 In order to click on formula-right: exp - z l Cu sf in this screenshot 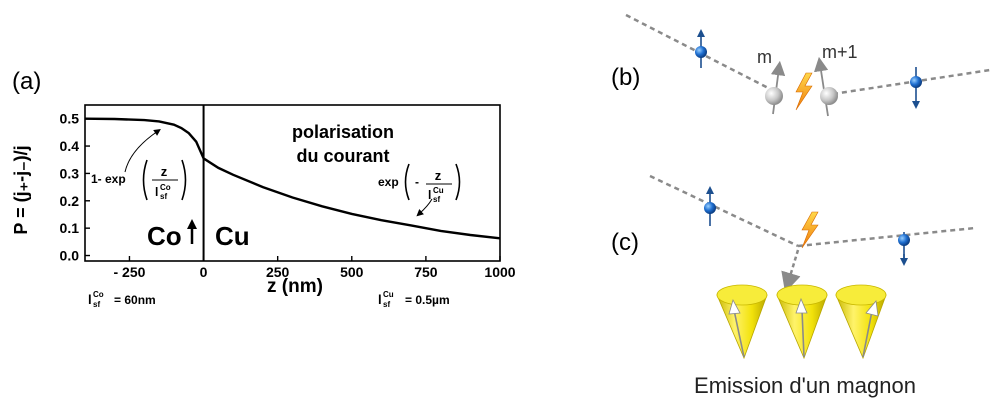, I will do `click(419, 190)`.